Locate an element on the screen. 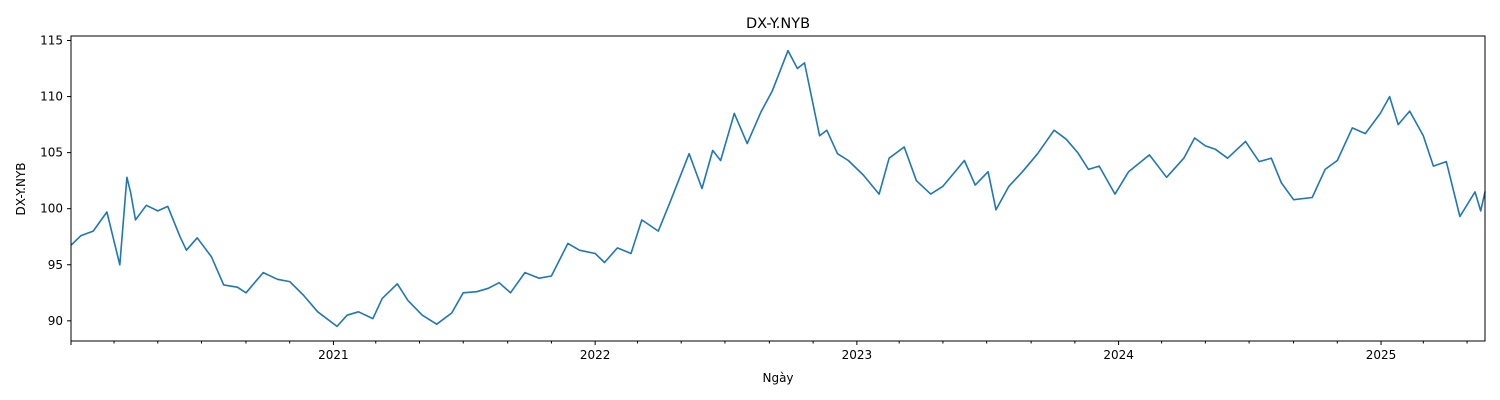 This screenshot has height=400, width=1500. y-axis-title: DX-Y.NYB is located at coordinates (21, 188).